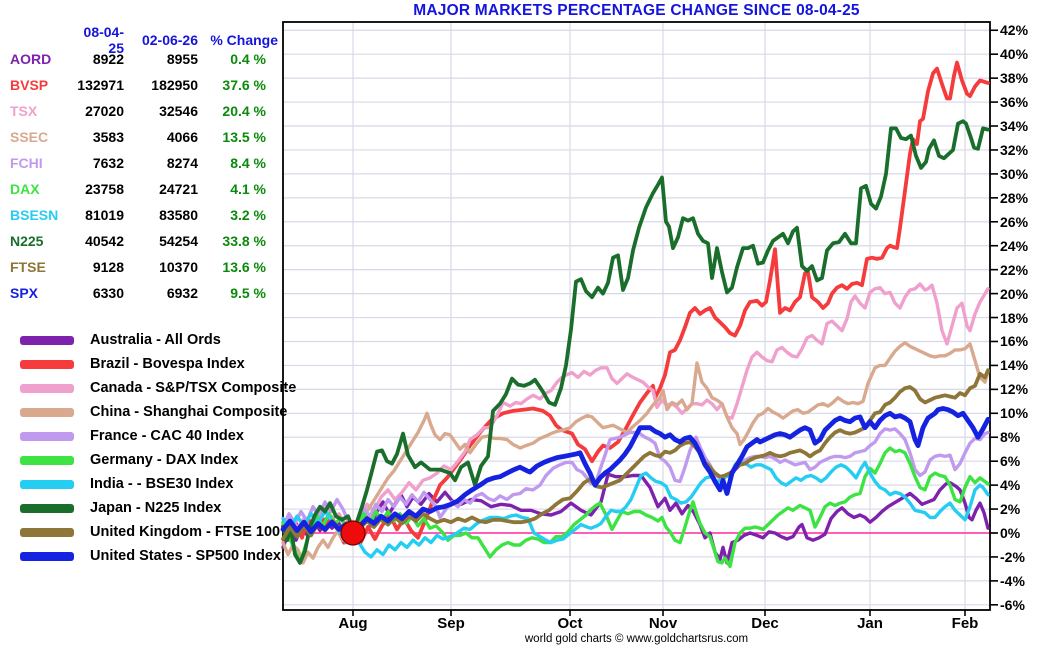 Image resolution: width=1050 pixels, height=650 pixels. I want to click on symbol-label: DAX, so click(25, 189).